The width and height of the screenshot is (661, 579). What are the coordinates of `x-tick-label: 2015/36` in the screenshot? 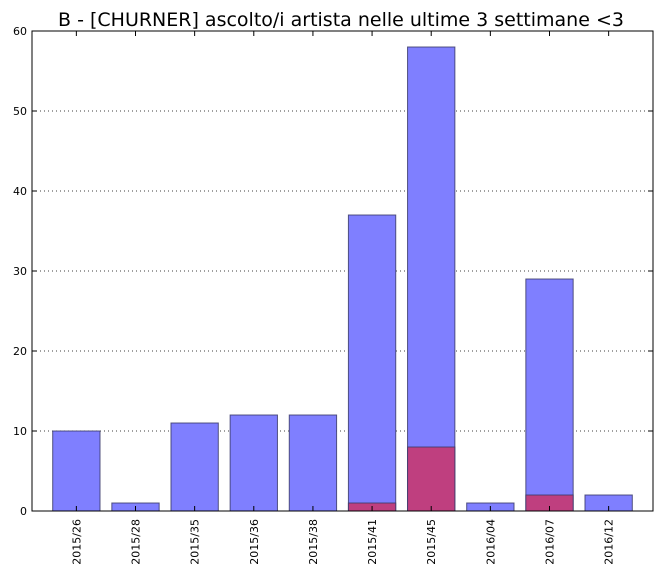 It's located at (254, 542).